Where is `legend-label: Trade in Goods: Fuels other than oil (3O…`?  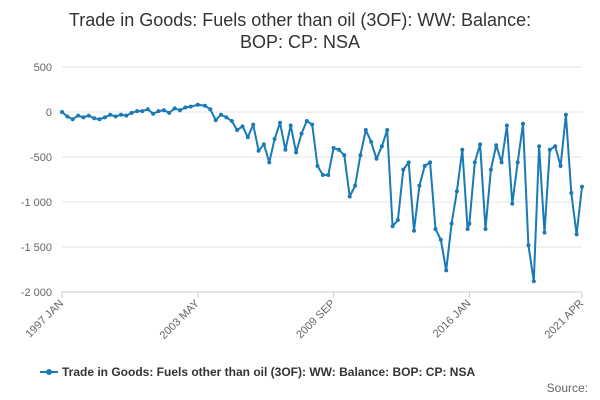 legend-label: Trade in Goods: Fuels other than oil (3O… is located at coordinates (268, 372).